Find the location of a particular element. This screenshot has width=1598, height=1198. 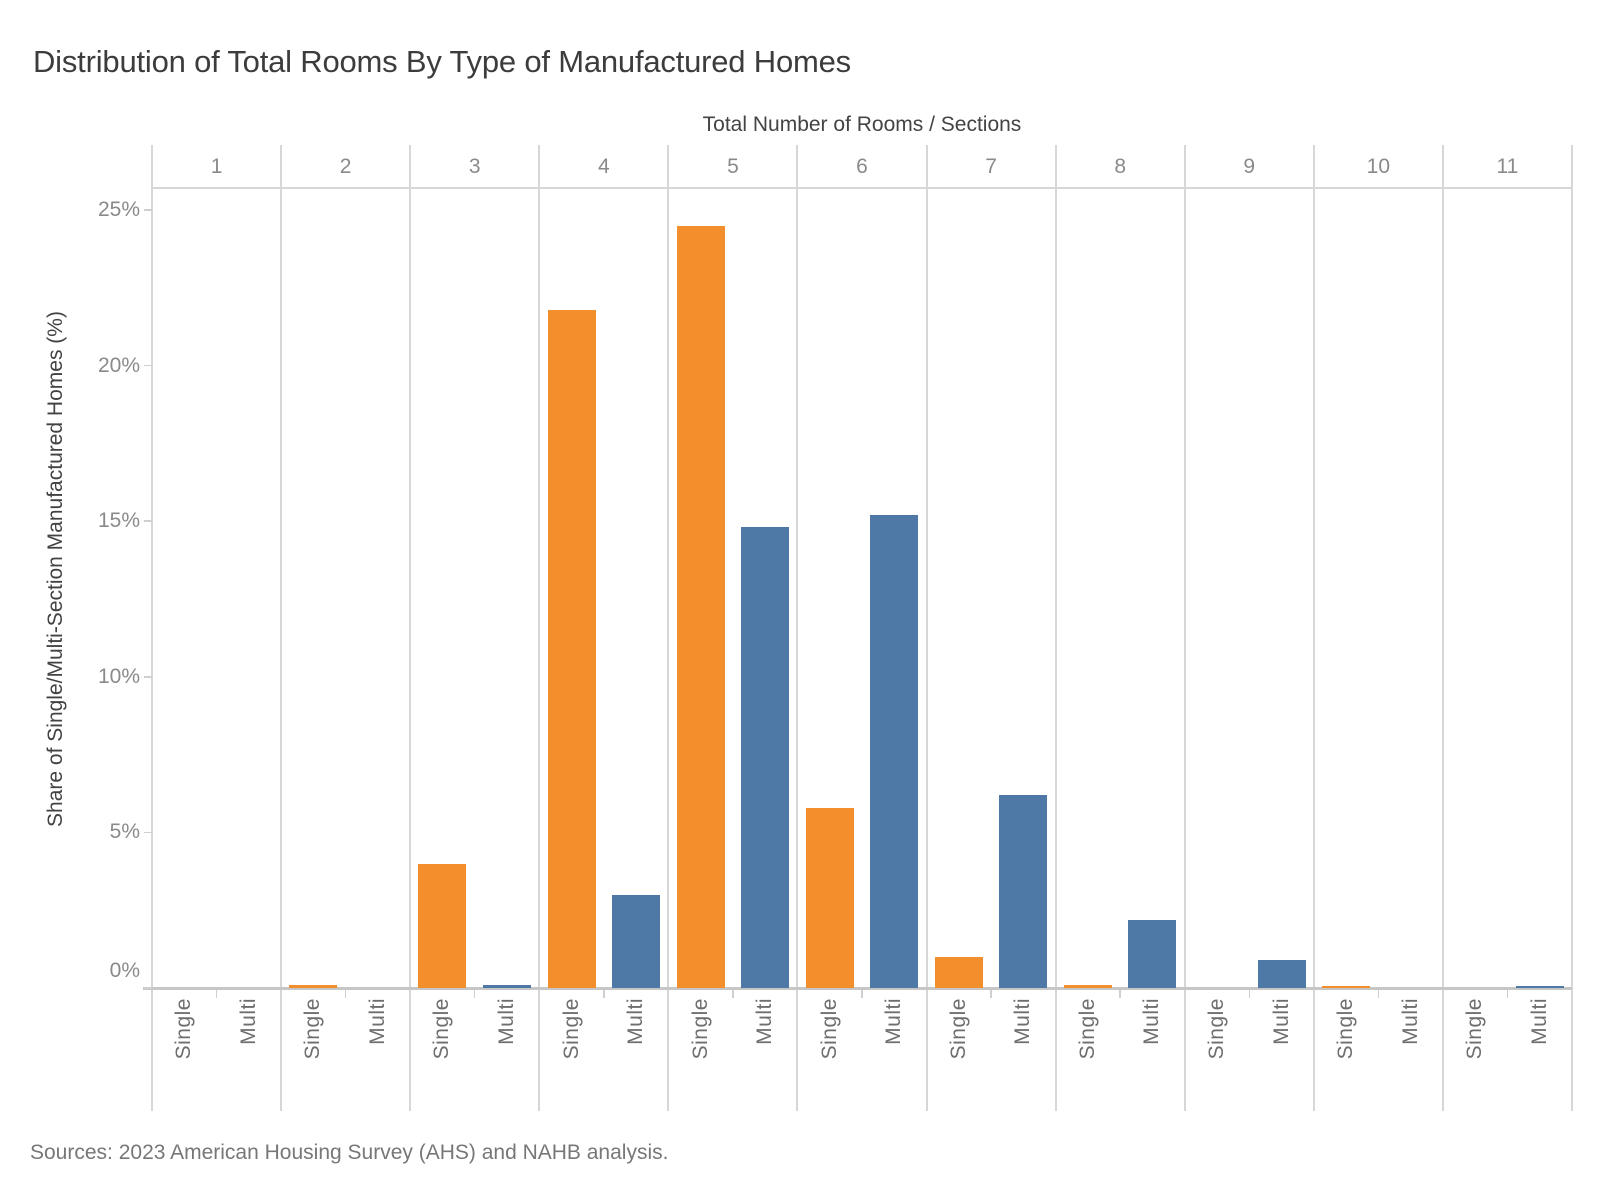

sublabel-multi-10: Multi is located at coordinates (1410, 1021).